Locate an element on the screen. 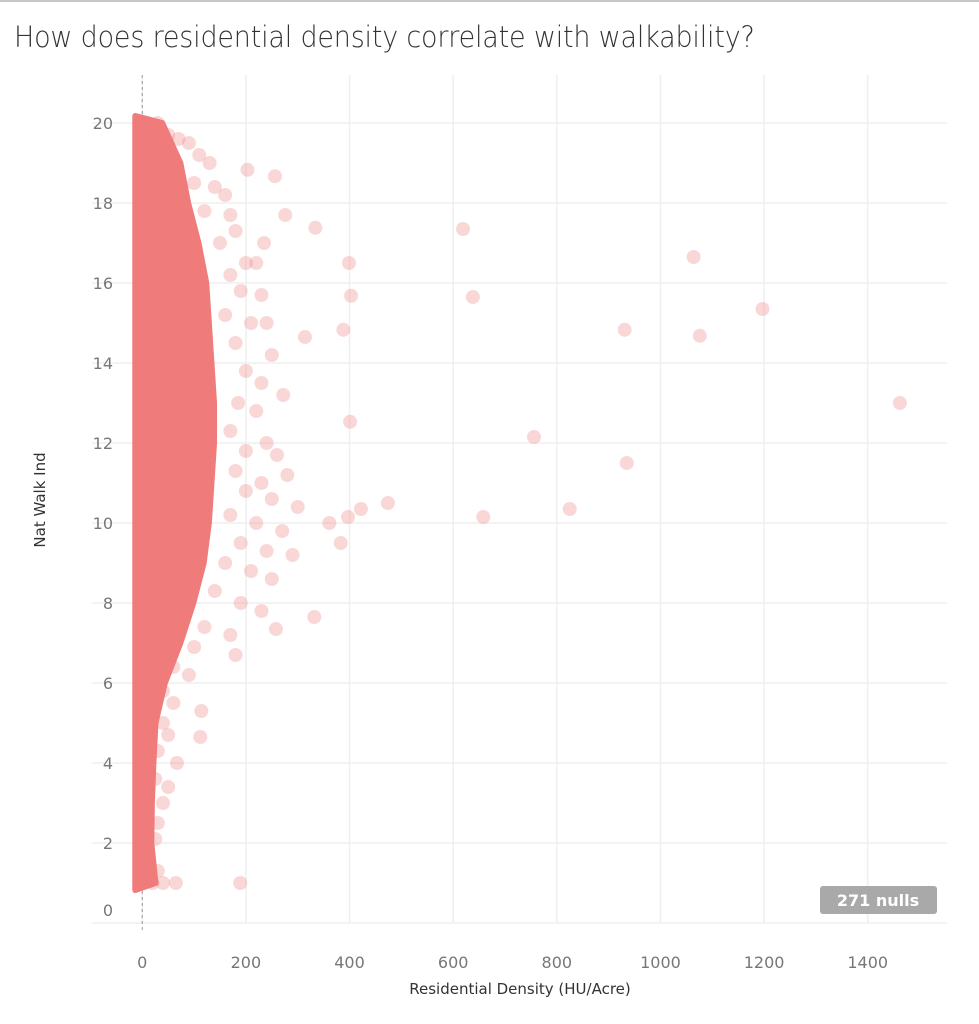 The image size is (979, 1024). x-tick-label: 1400 is located at coordinates (867, 962).